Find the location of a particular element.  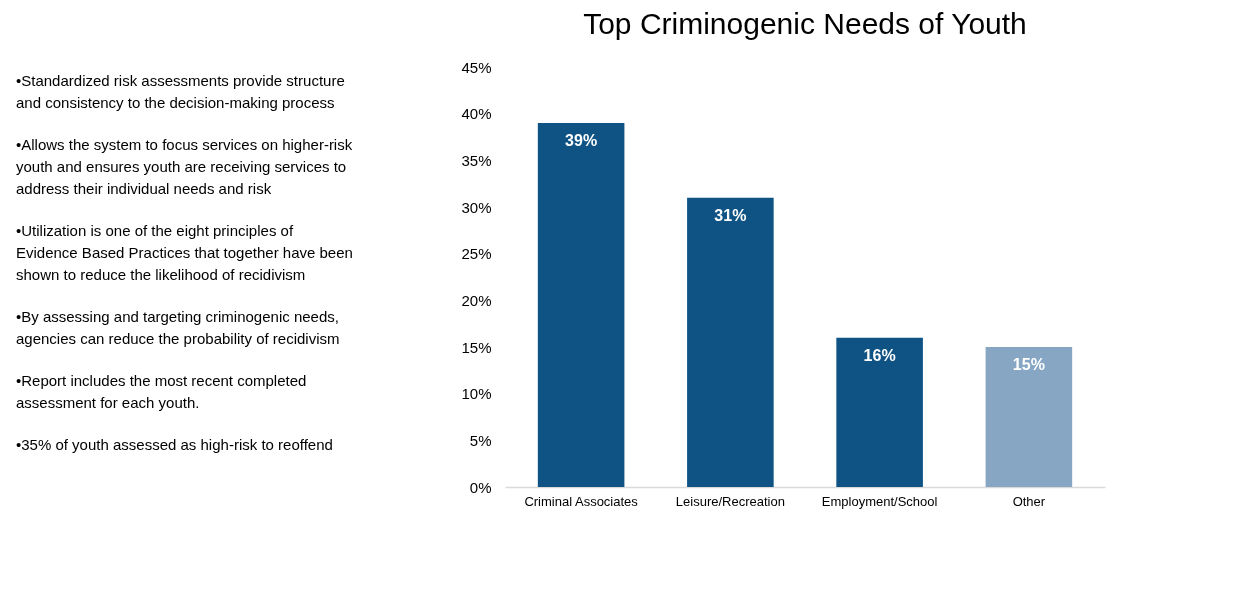

y-tick-label: 10% is located at coordinates (476, 394).